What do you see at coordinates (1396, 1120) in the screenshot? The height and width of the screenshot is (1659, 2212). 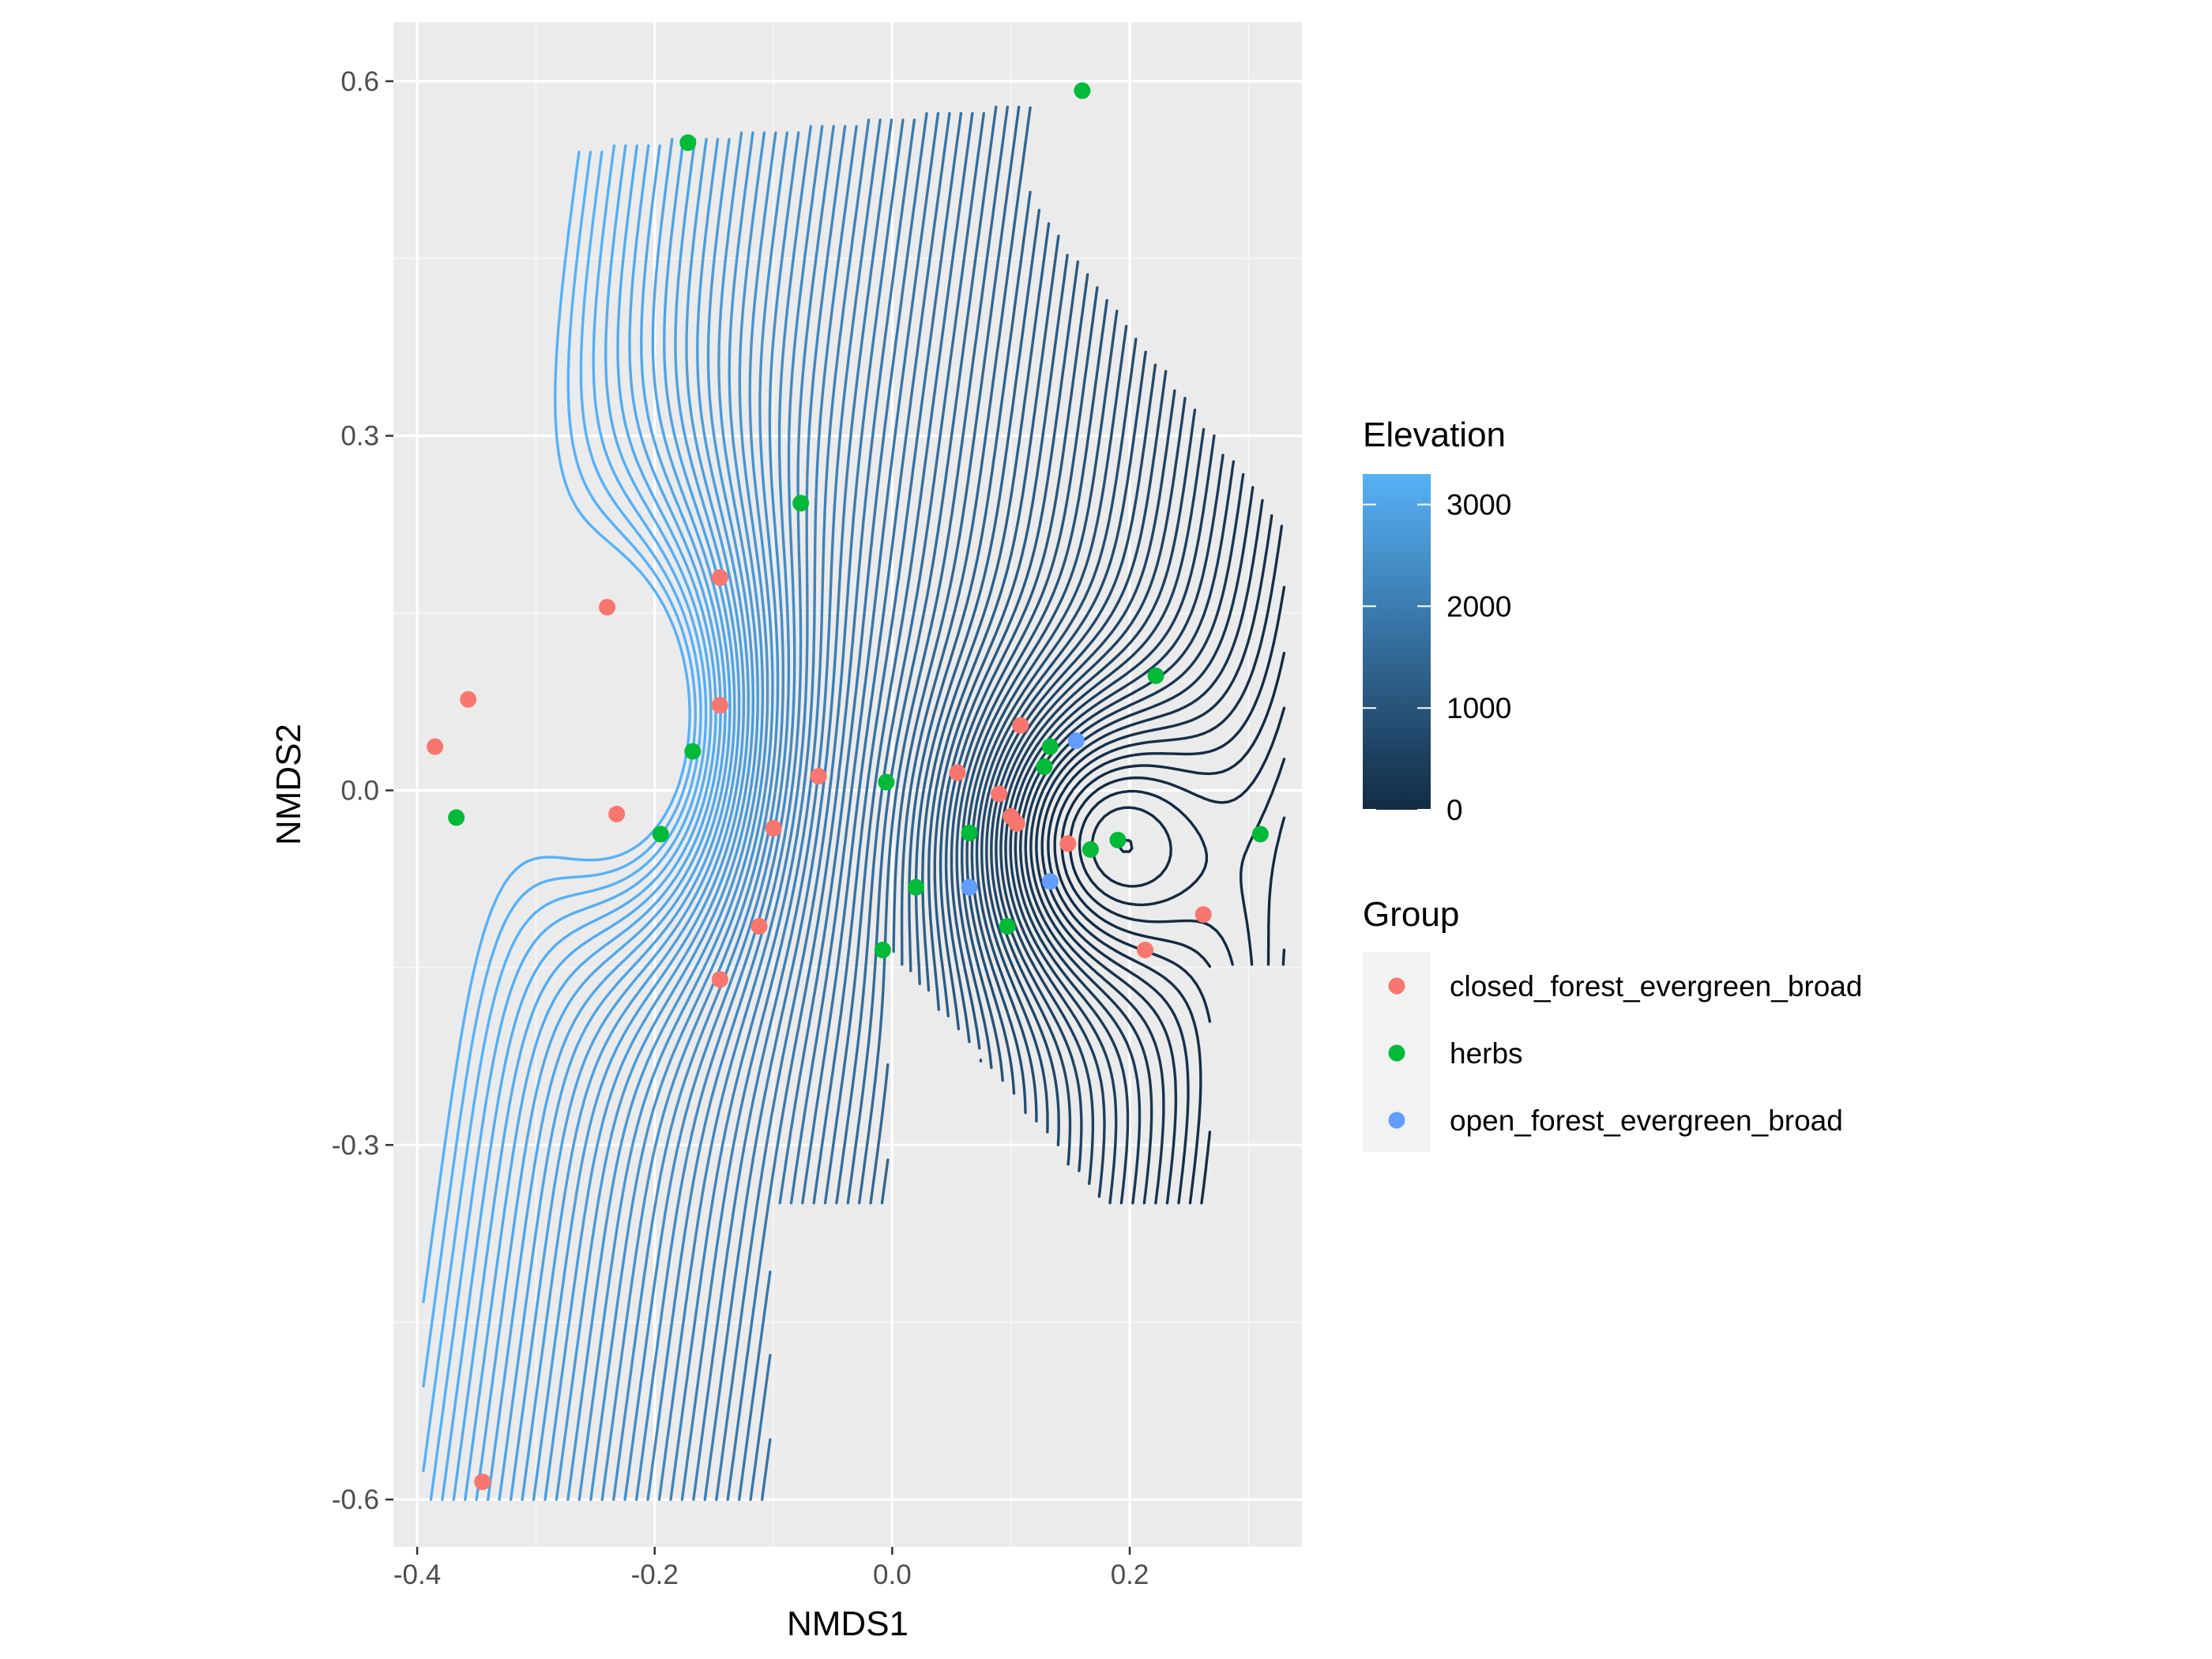 I see `legend-key-open-forest-evergreen-broad` at bounding box center [1396, 1120].